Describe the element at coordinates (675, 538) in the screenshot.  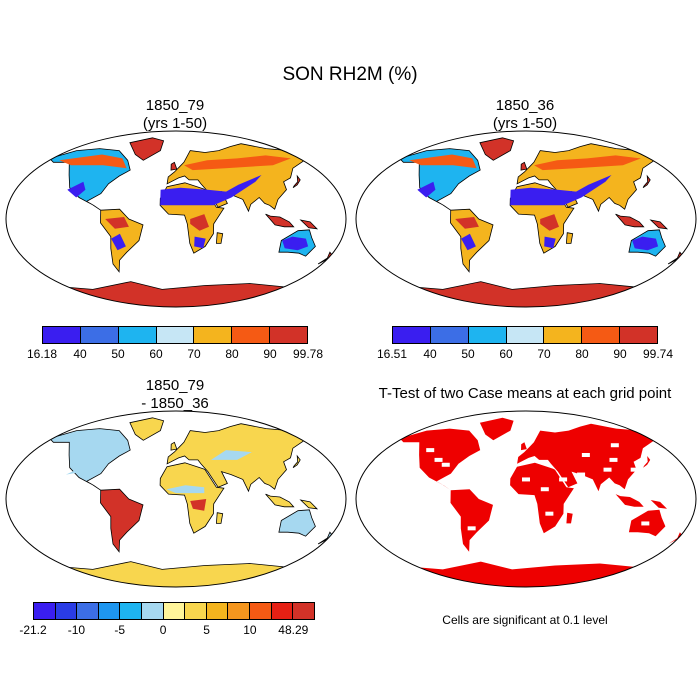
I see `land-nz` at that location.